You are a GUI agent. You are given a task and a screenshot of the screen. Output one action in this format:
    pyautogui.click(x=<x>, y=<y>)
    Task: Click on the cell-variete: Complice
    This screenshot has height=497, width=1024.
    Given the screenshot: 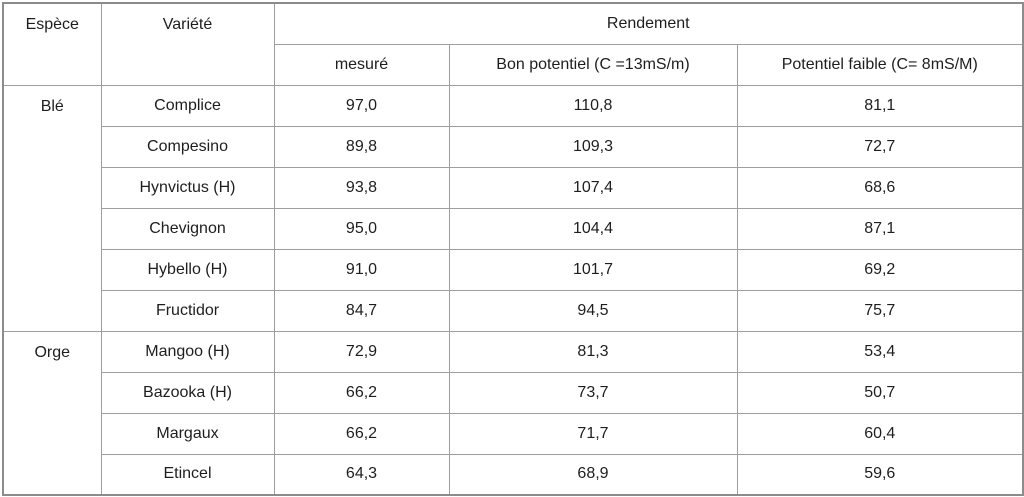 What is the action you would take?
    pyautogui.click(x=187, y=105)
    